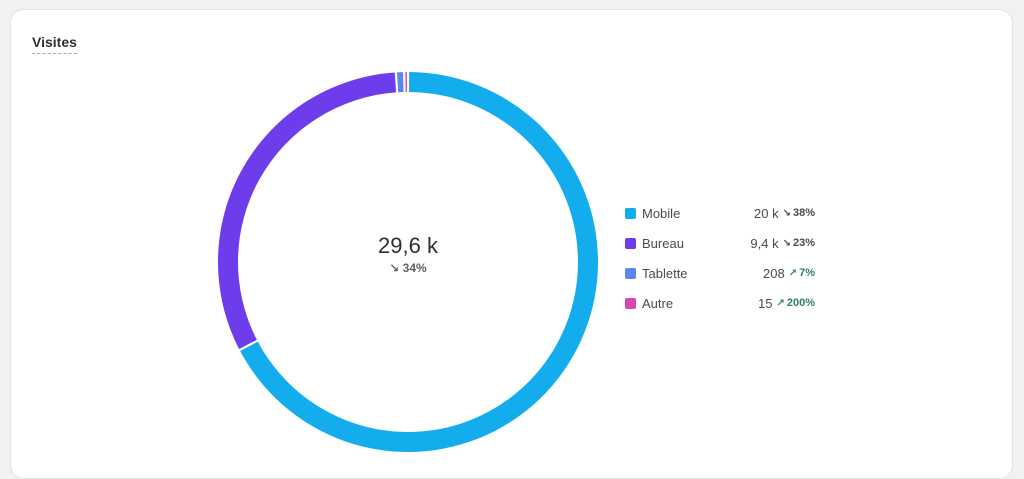 This screenshot has height=479, width=1024. Describe the element at coordinates (801, 273) in the screenshot. I see `legend-change: ↗ 7%` at that location.